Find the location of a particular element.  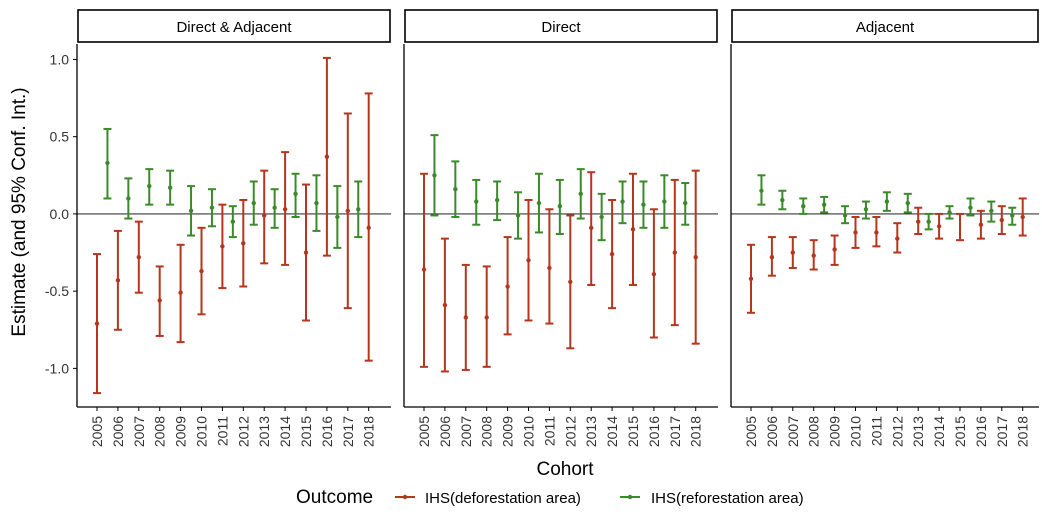

x-tick-label: 2014 is located at coordinates (285, 431).